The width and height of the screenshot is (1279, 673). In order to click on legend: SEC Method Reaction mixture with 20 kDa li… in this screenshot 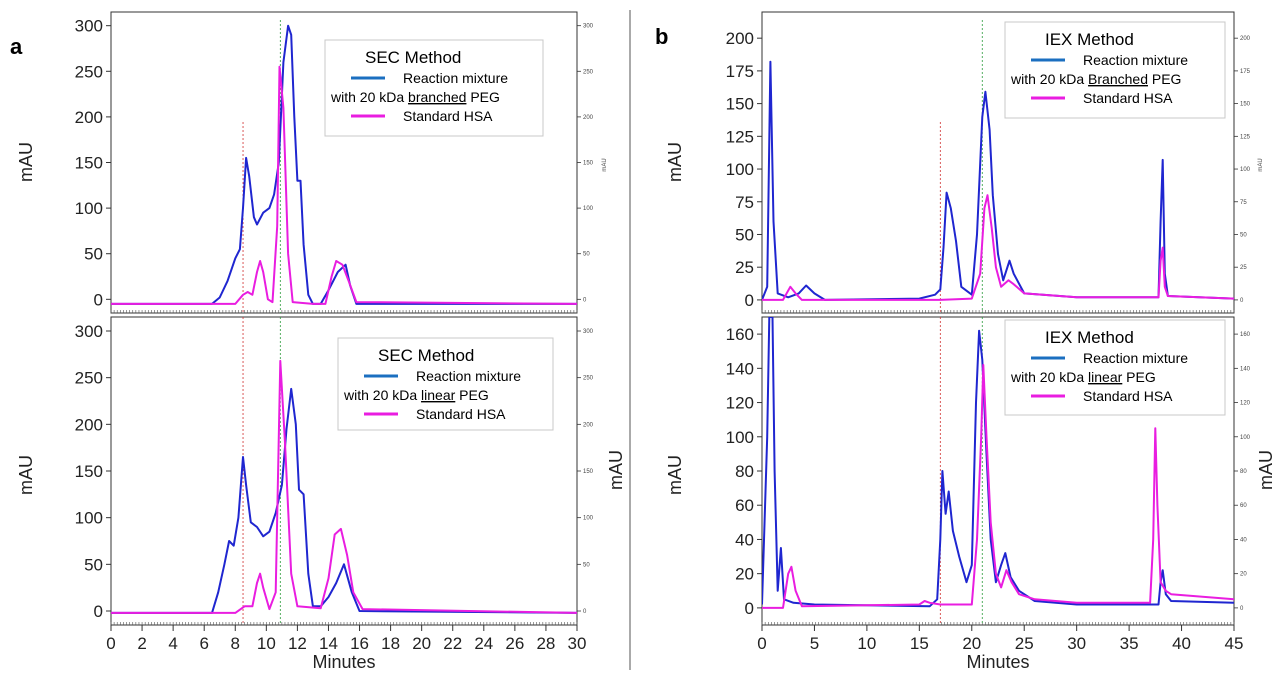, I will do `click(445, 384)`.